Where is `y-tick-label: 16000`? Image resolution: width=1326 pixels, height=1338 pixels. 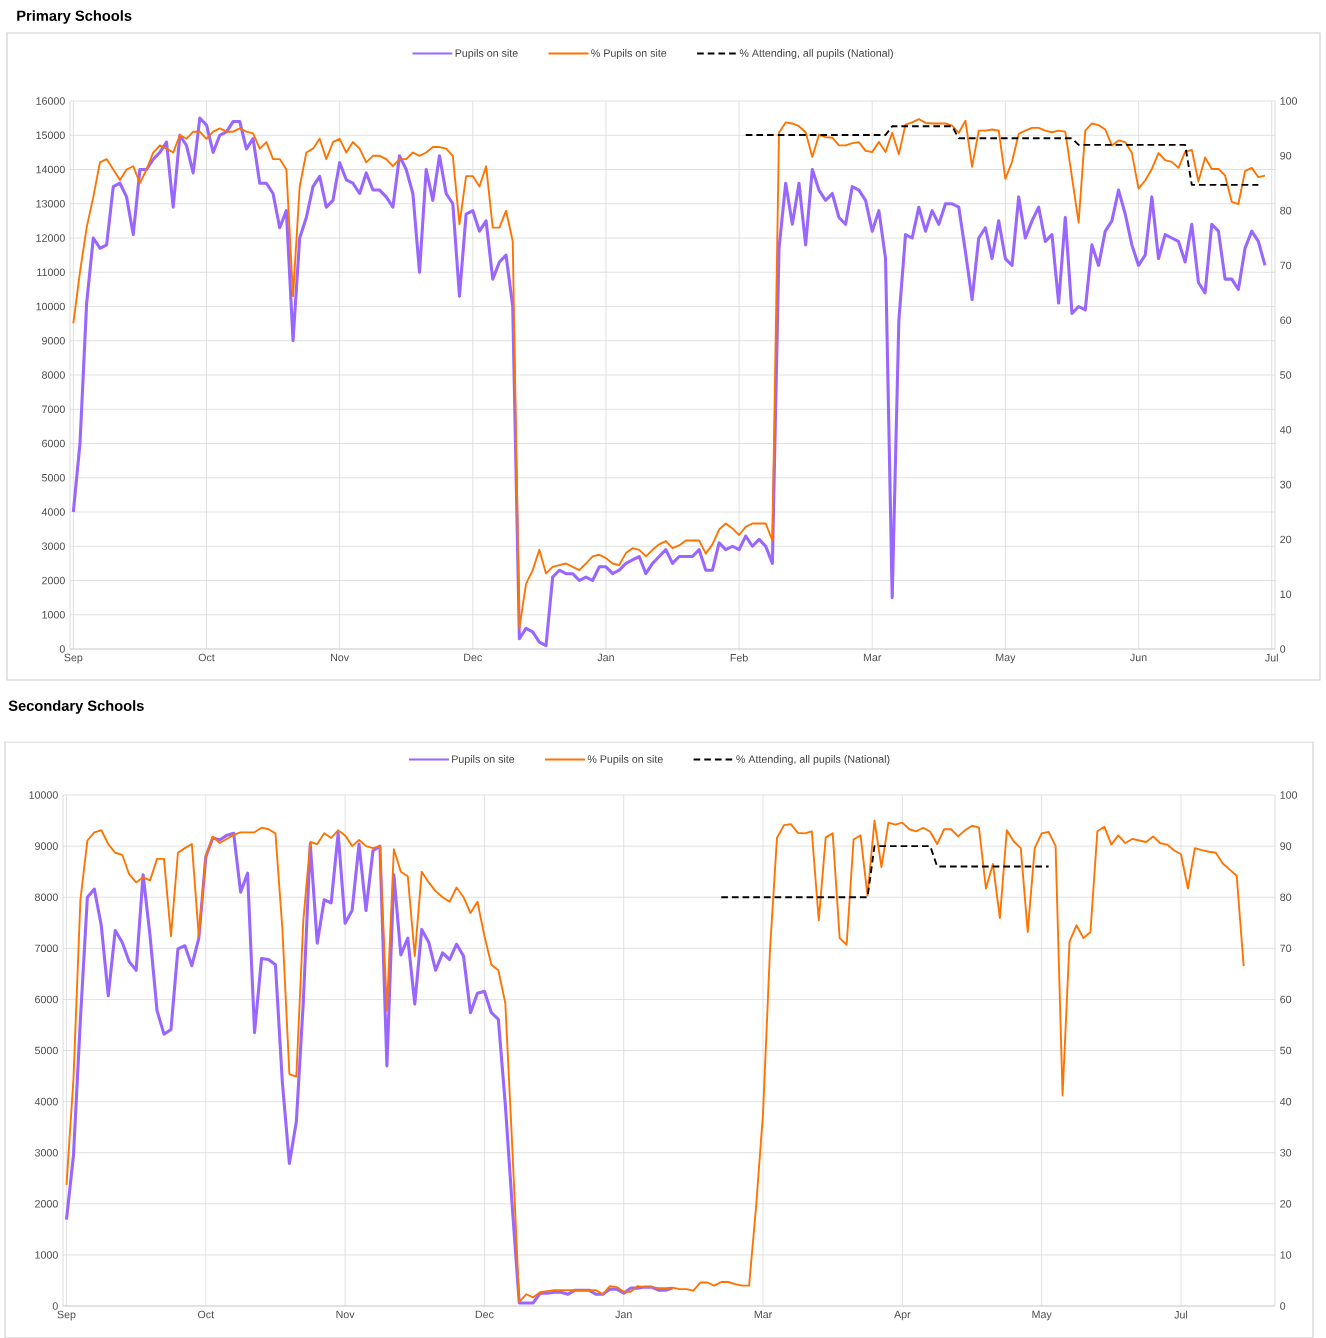 y-tick-label: 16000 is located at coordinates (50, 101).